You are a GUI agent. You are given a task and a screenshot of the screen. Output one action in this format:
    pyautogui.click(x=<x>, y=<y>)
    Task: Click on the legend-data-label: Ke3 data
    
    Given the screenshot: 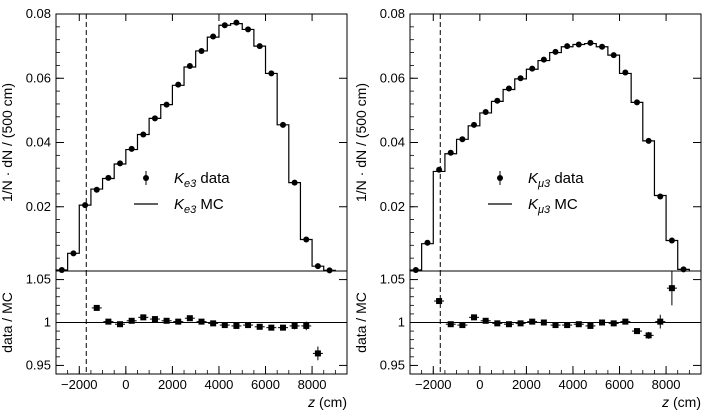 What is the action you would take?
    pyautogui.click(x=202, y=180)
    